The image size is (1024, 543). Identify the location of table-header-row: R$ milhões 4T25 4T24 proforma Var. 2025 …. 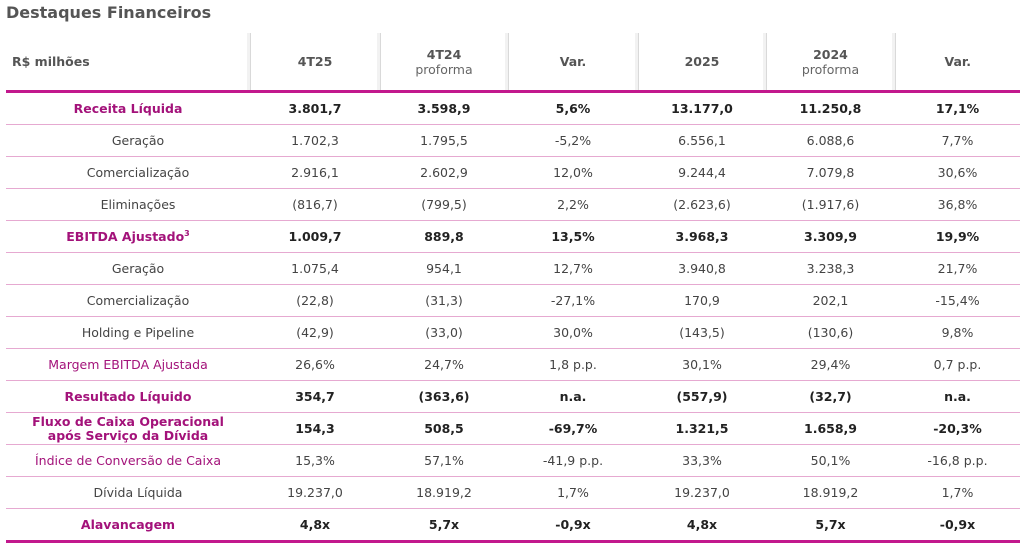
(513, 63).